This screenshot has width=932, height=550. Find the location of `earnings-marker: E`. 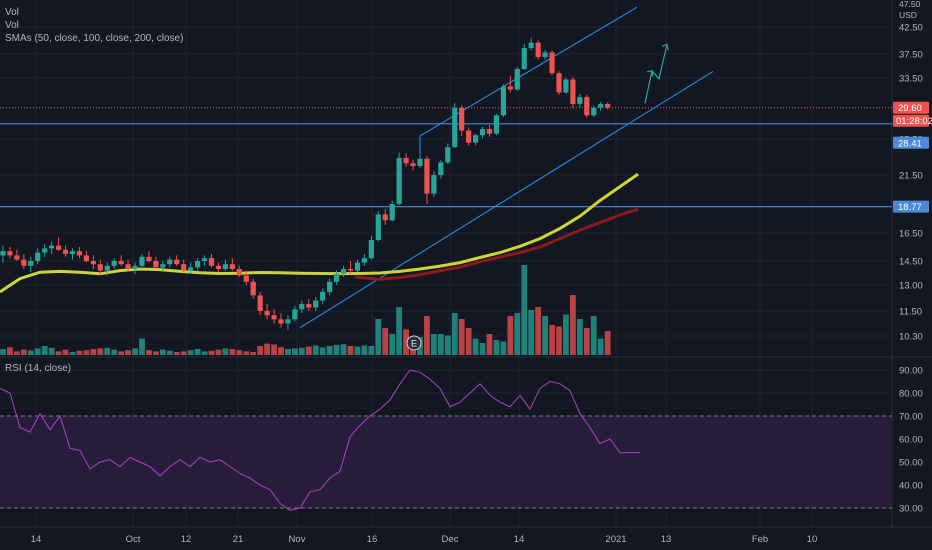

earnings-marker: E is located at coordinates (414, 343).